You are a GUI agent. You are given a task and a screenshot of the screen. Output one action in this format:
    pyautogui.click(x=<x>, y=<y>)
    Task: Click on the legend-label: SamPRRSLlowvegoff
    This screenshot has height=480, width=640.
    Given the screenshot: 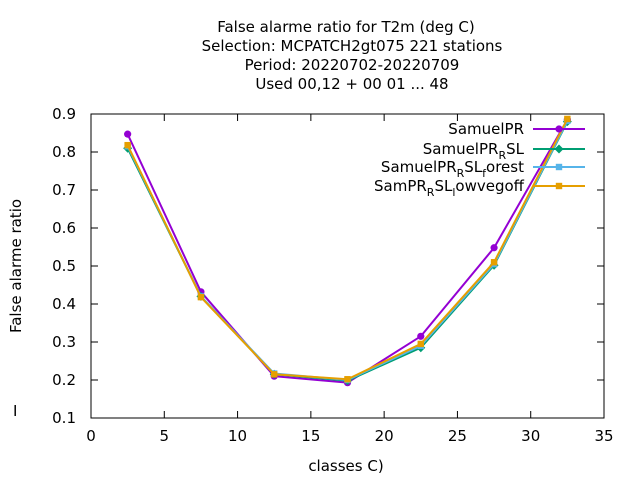 What is the action you would take?
    pyautogui.click(x=449, y=188)
    